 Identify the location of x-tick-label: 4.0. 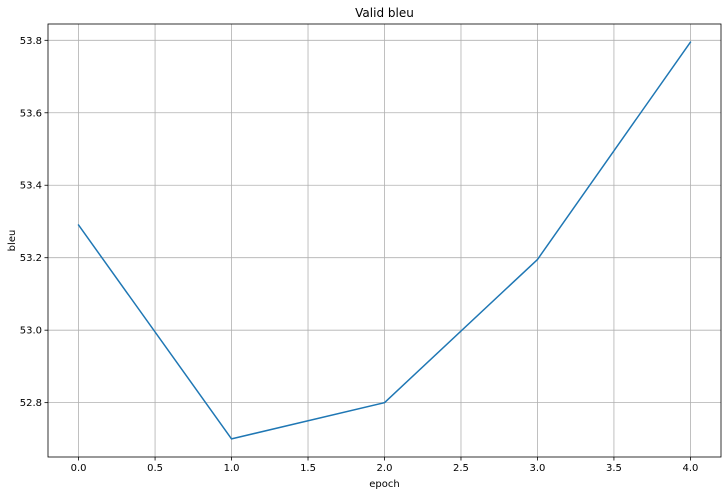
(690, 468).